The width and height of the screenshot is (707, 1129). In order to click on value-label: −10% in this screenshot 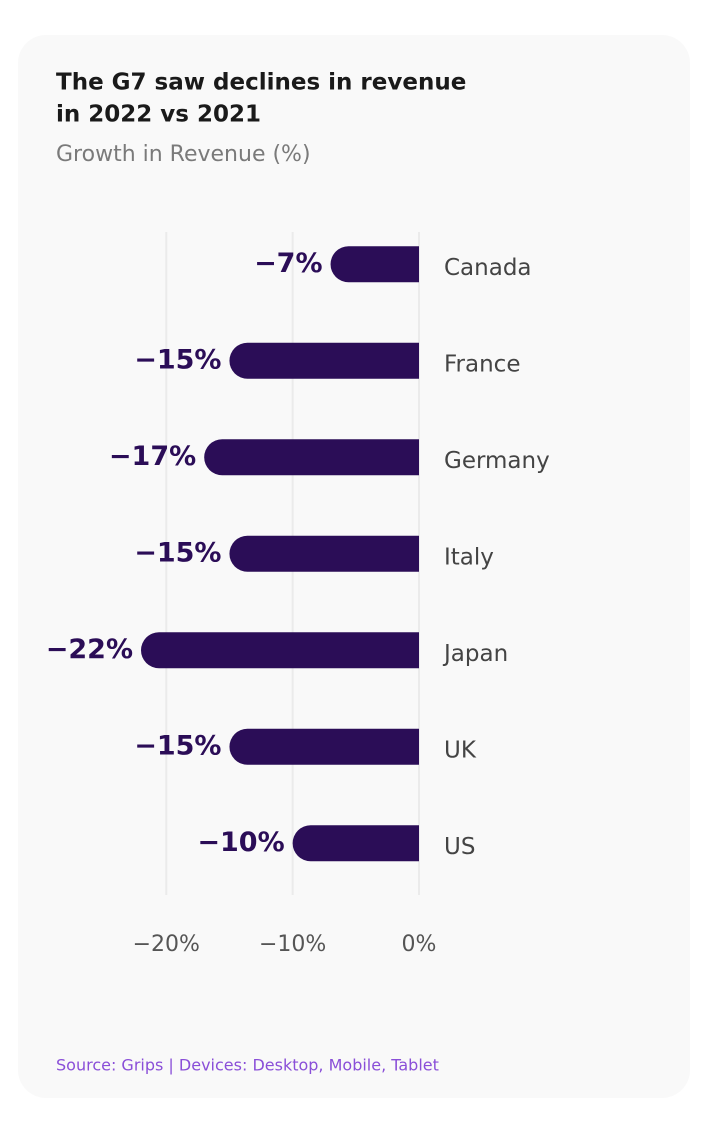, I will do `click(240, 842)`.